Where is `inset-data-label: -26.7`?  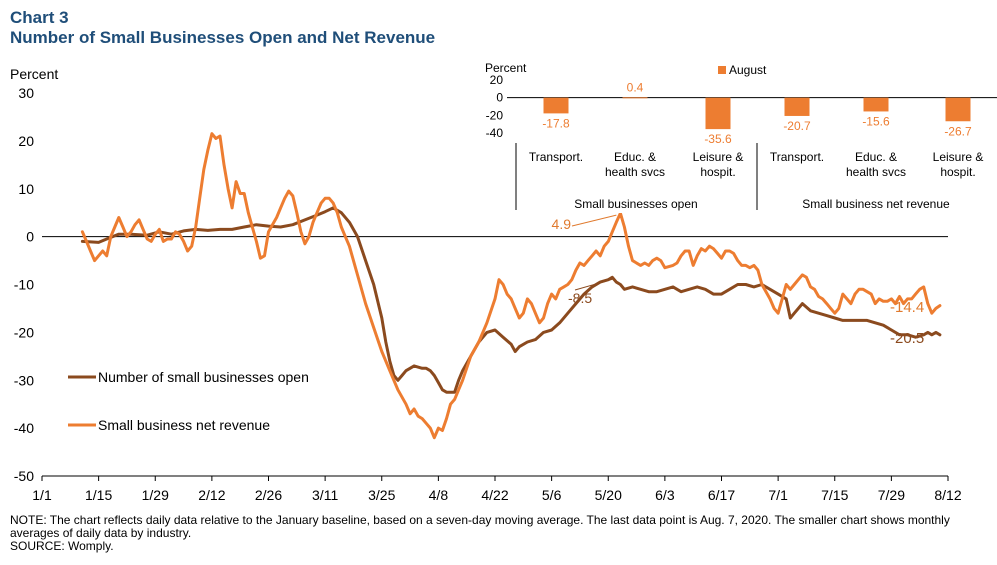 inset-data-label: -26.7 is located at coordinates (958, 131).